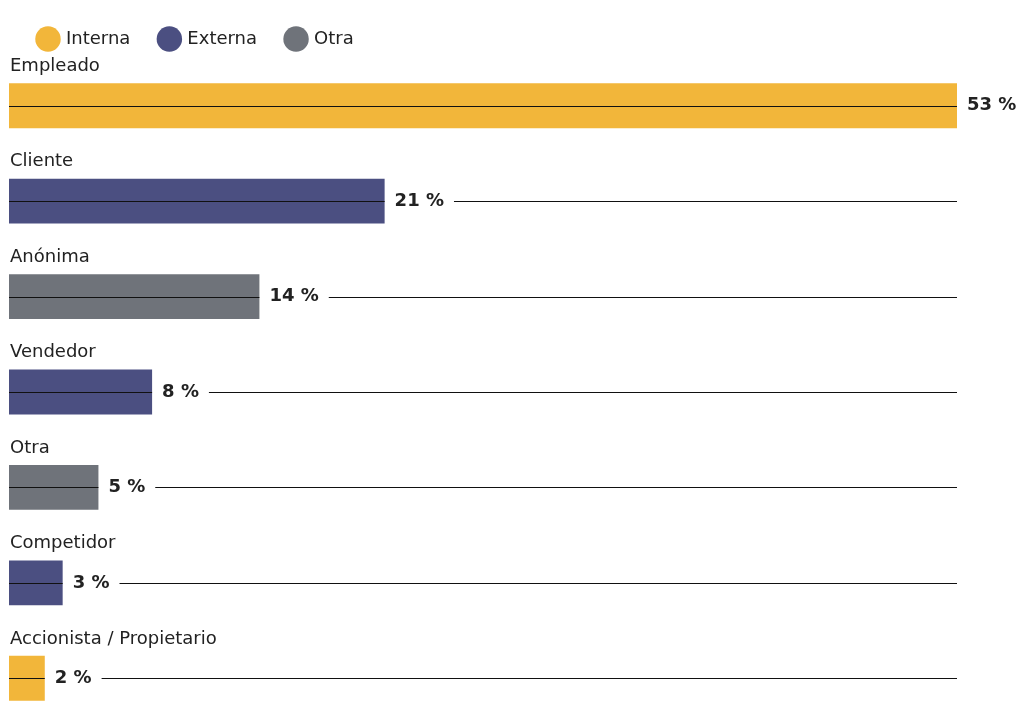 The image size is (1021, 726). Describe the element at coordinates (50, 255) in the screenshot. I see `y-tick-label: Anónima` at that location.